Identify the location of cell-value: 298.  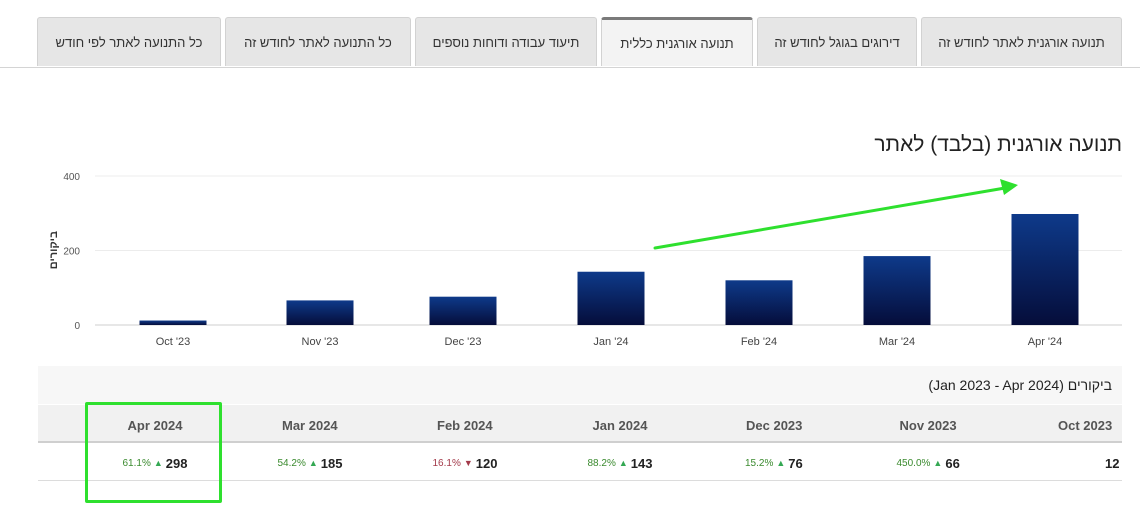
(176, 463).